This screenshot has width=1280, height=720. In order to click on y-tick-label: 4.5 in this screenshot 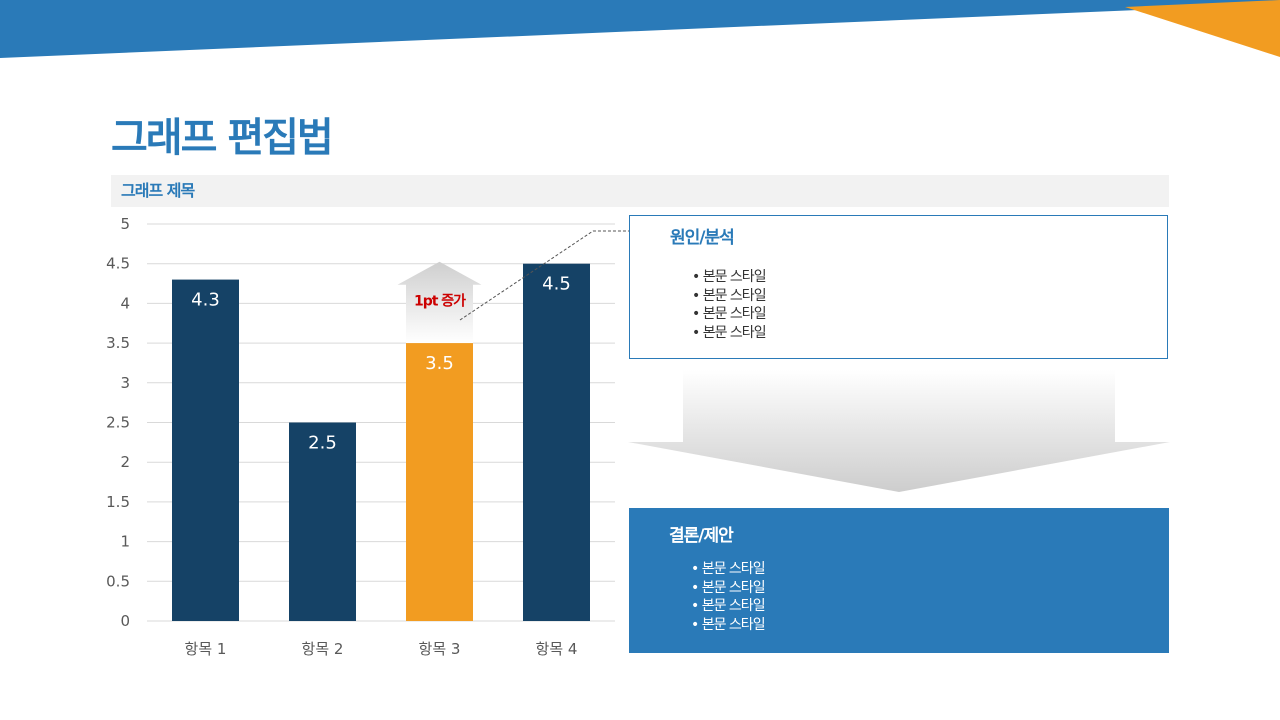, I will do `click(118, 264)`.